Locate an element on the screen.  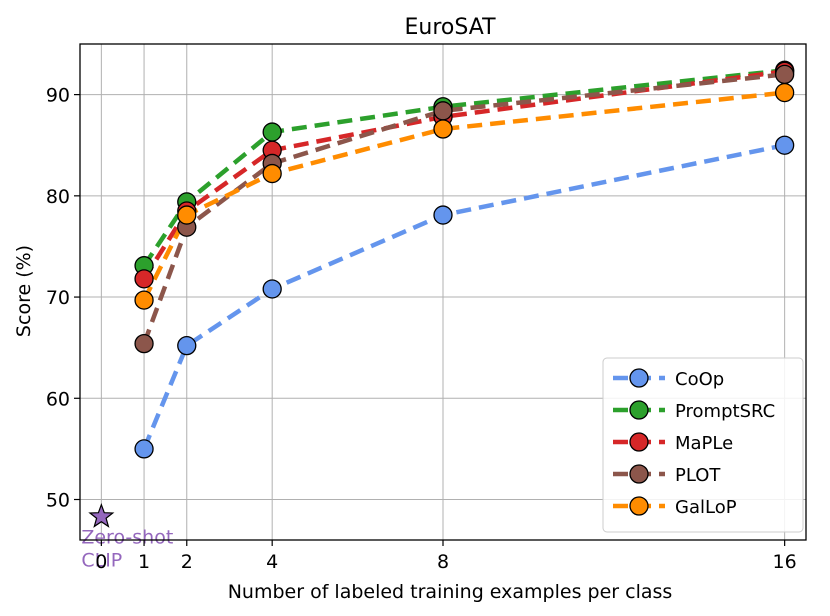
y-tick-label: 70 is located at coordinates (58, 298).